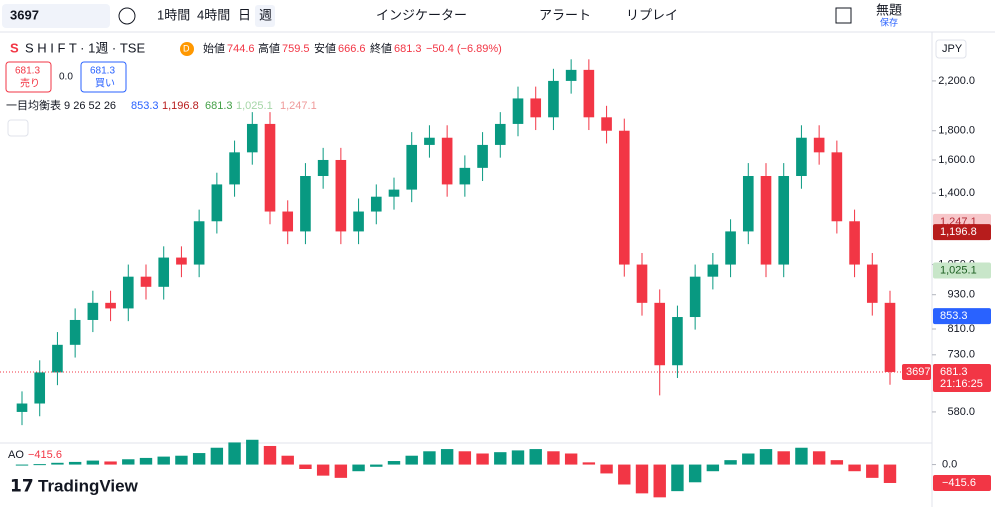 The width and height of the screenshot is (995, 507). I want to click on badge-bg, so click(187, 49).